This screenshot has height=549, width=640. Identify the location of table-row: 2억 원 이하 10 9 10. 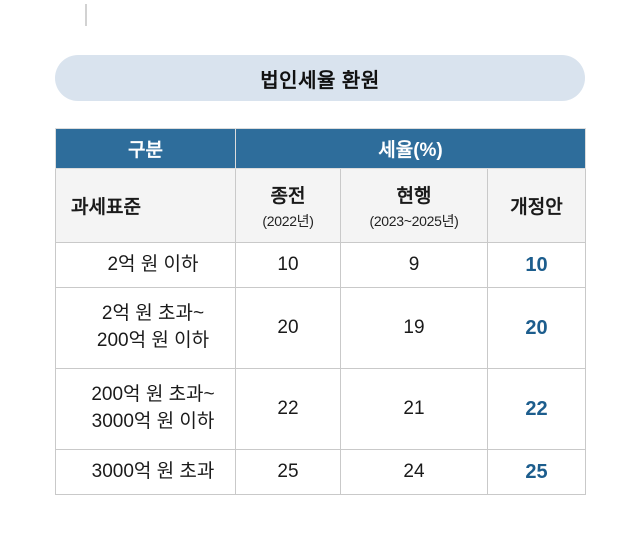
(321, 265).